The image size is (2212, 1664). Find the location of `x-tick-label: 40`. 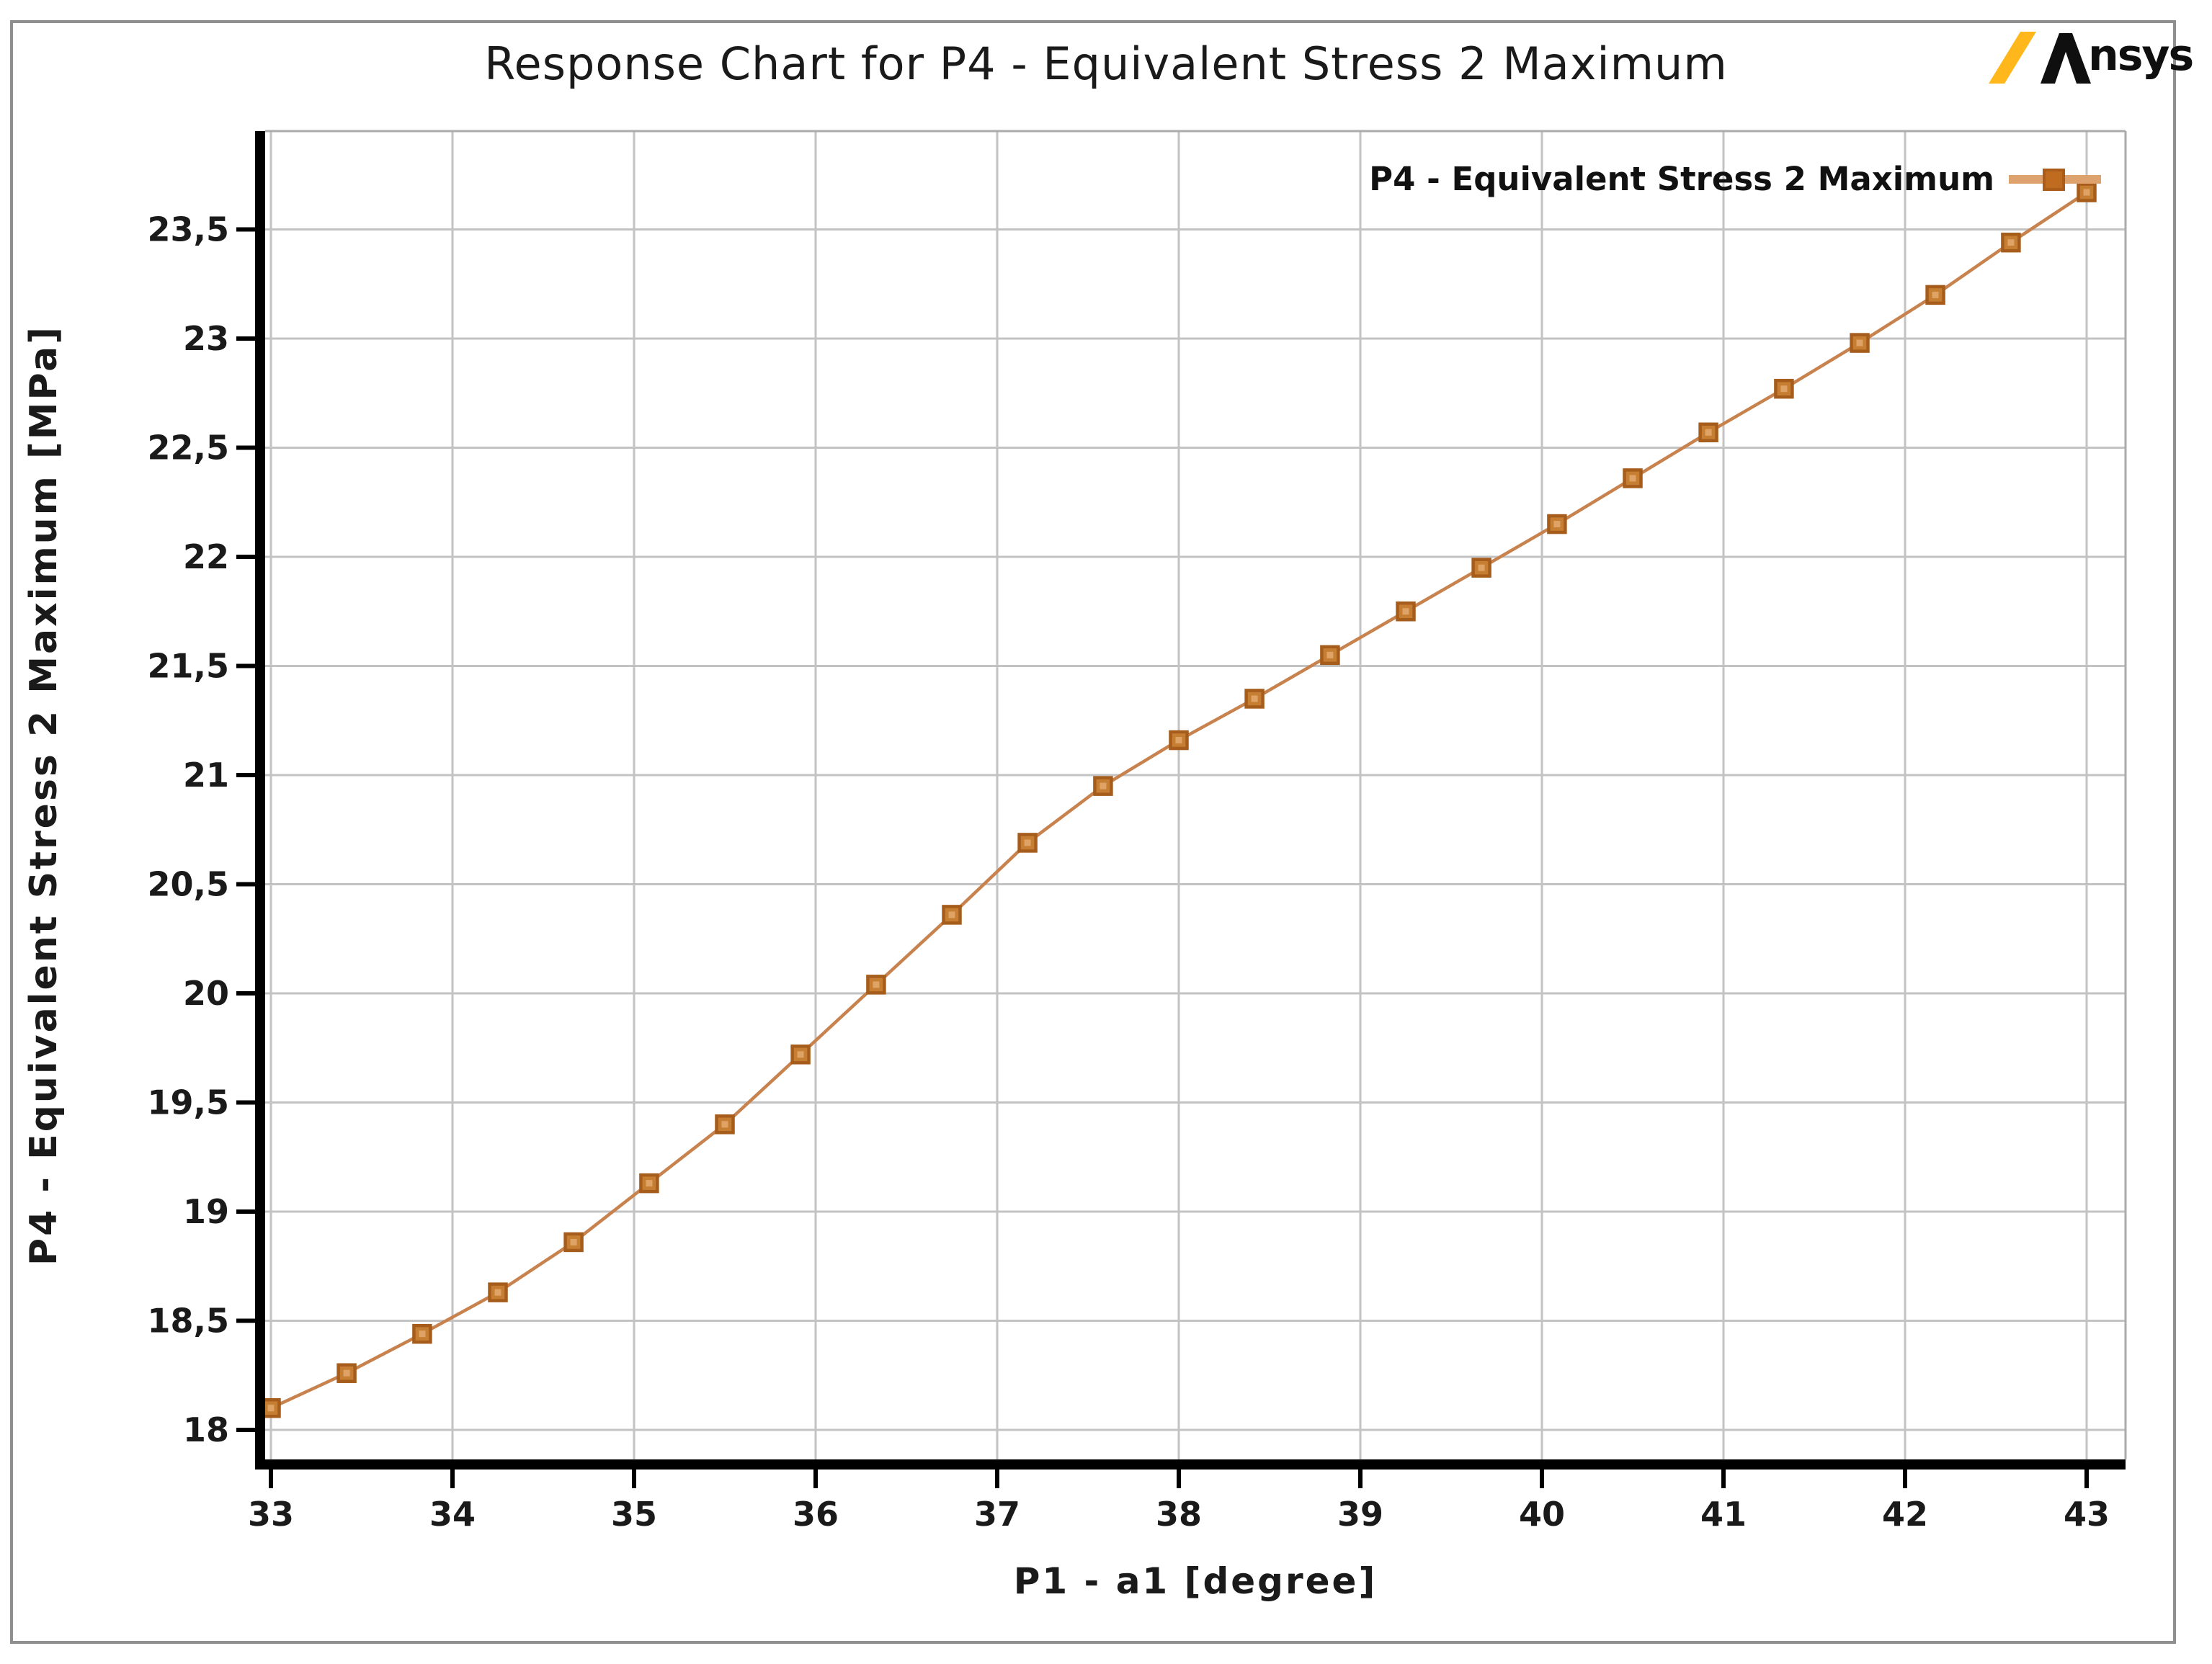

x-tick-label: 40 is located at coordinates (1542, 1515).